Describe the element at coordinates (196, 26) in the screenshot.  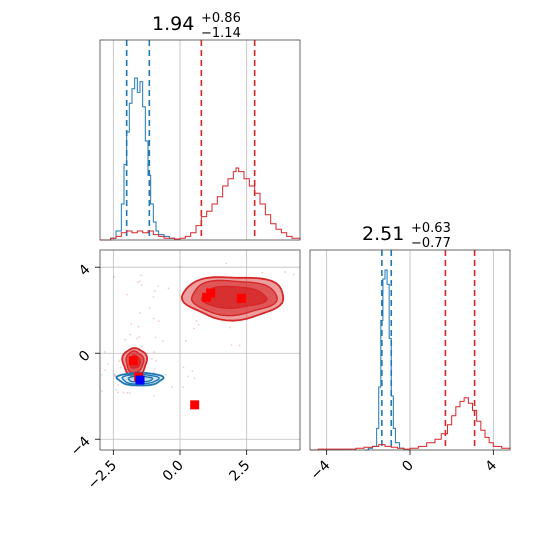
I see `marginal-x-title: 1.94 +0.86 −1.14` at that location.